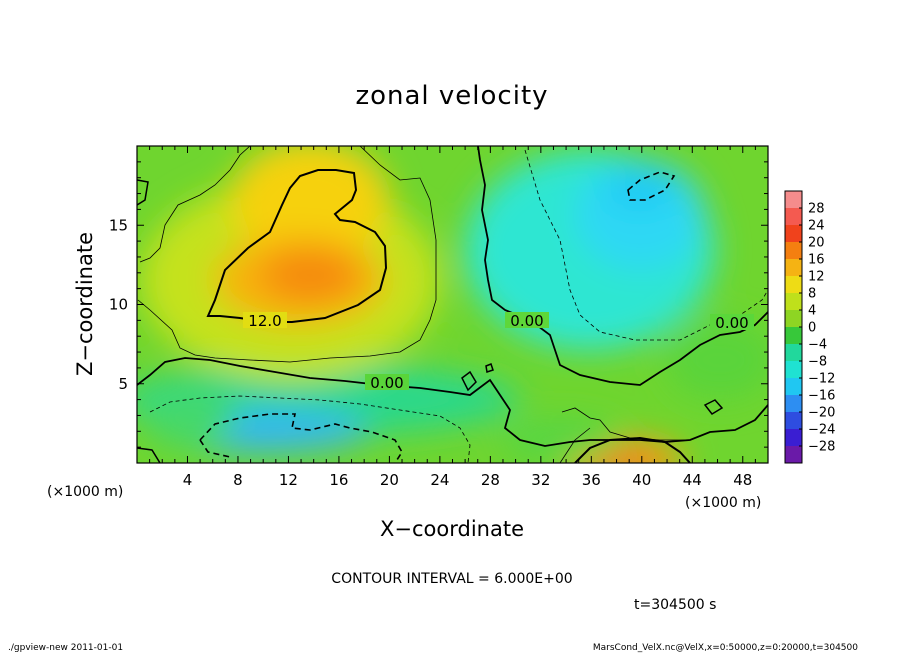 The width and height of the screenshot is (904, 654). Describe the element at coordinates (264, 321) in the screenshot. I see `contour-label: 12.0` at that location.